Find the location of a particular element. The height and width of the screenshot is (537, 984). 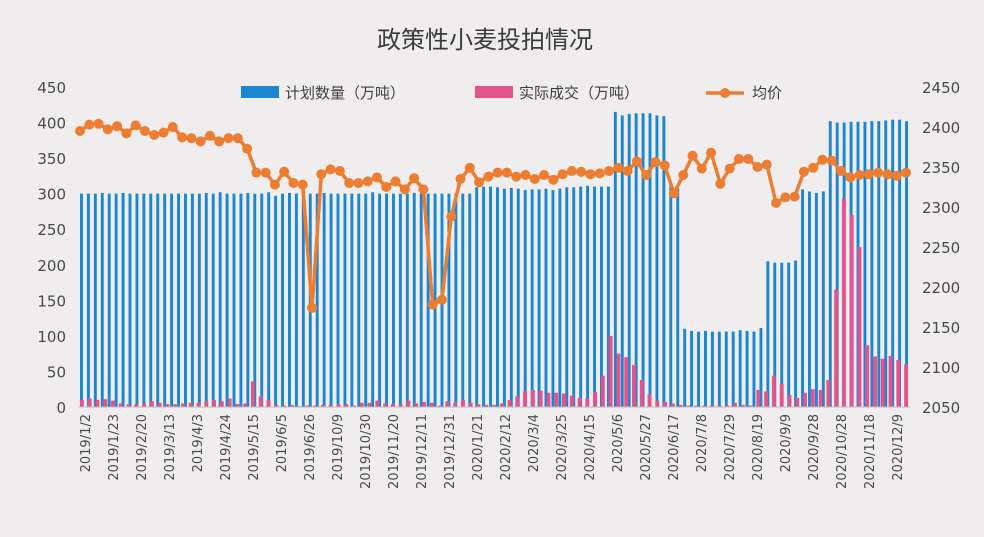

y-left-tick-label: 100 is located at coordinates (51, 337).